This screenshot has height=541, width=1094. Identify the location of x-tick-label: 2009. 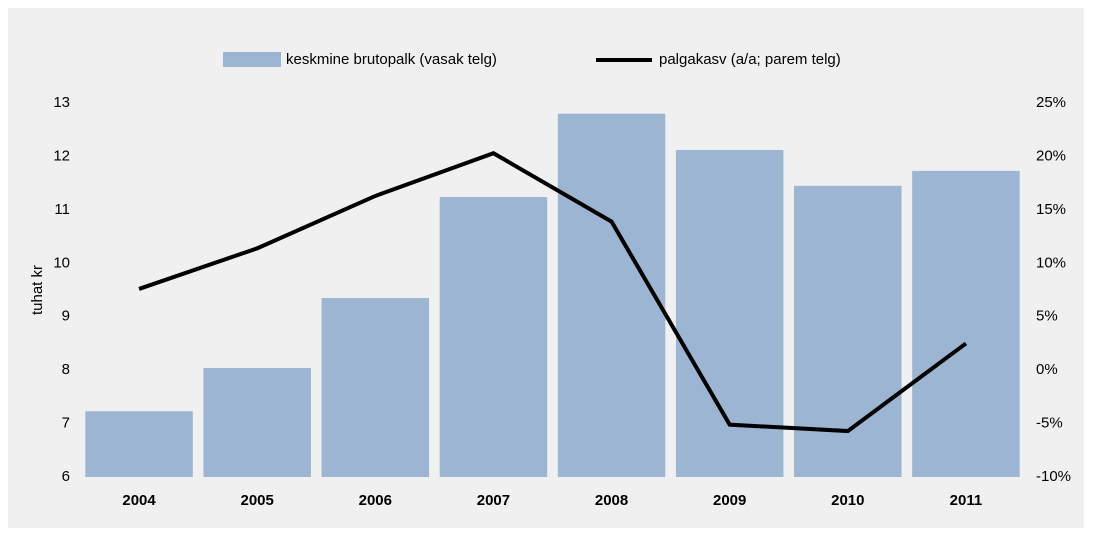
(729, 500).